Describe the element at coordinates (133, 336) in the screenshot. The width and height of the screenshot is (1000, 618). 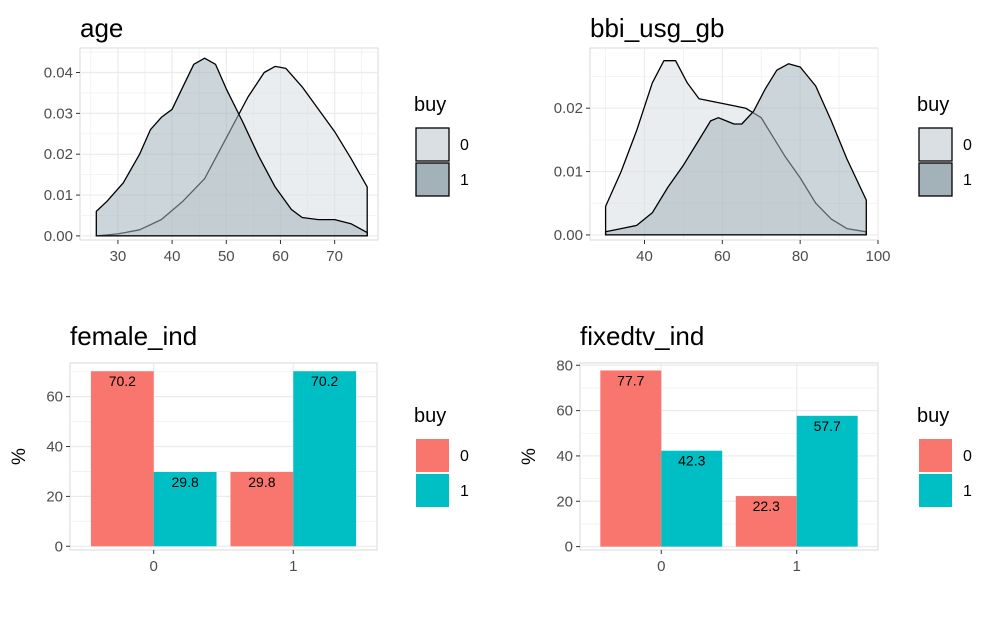
I see `chart-title: female_ind` at that location.